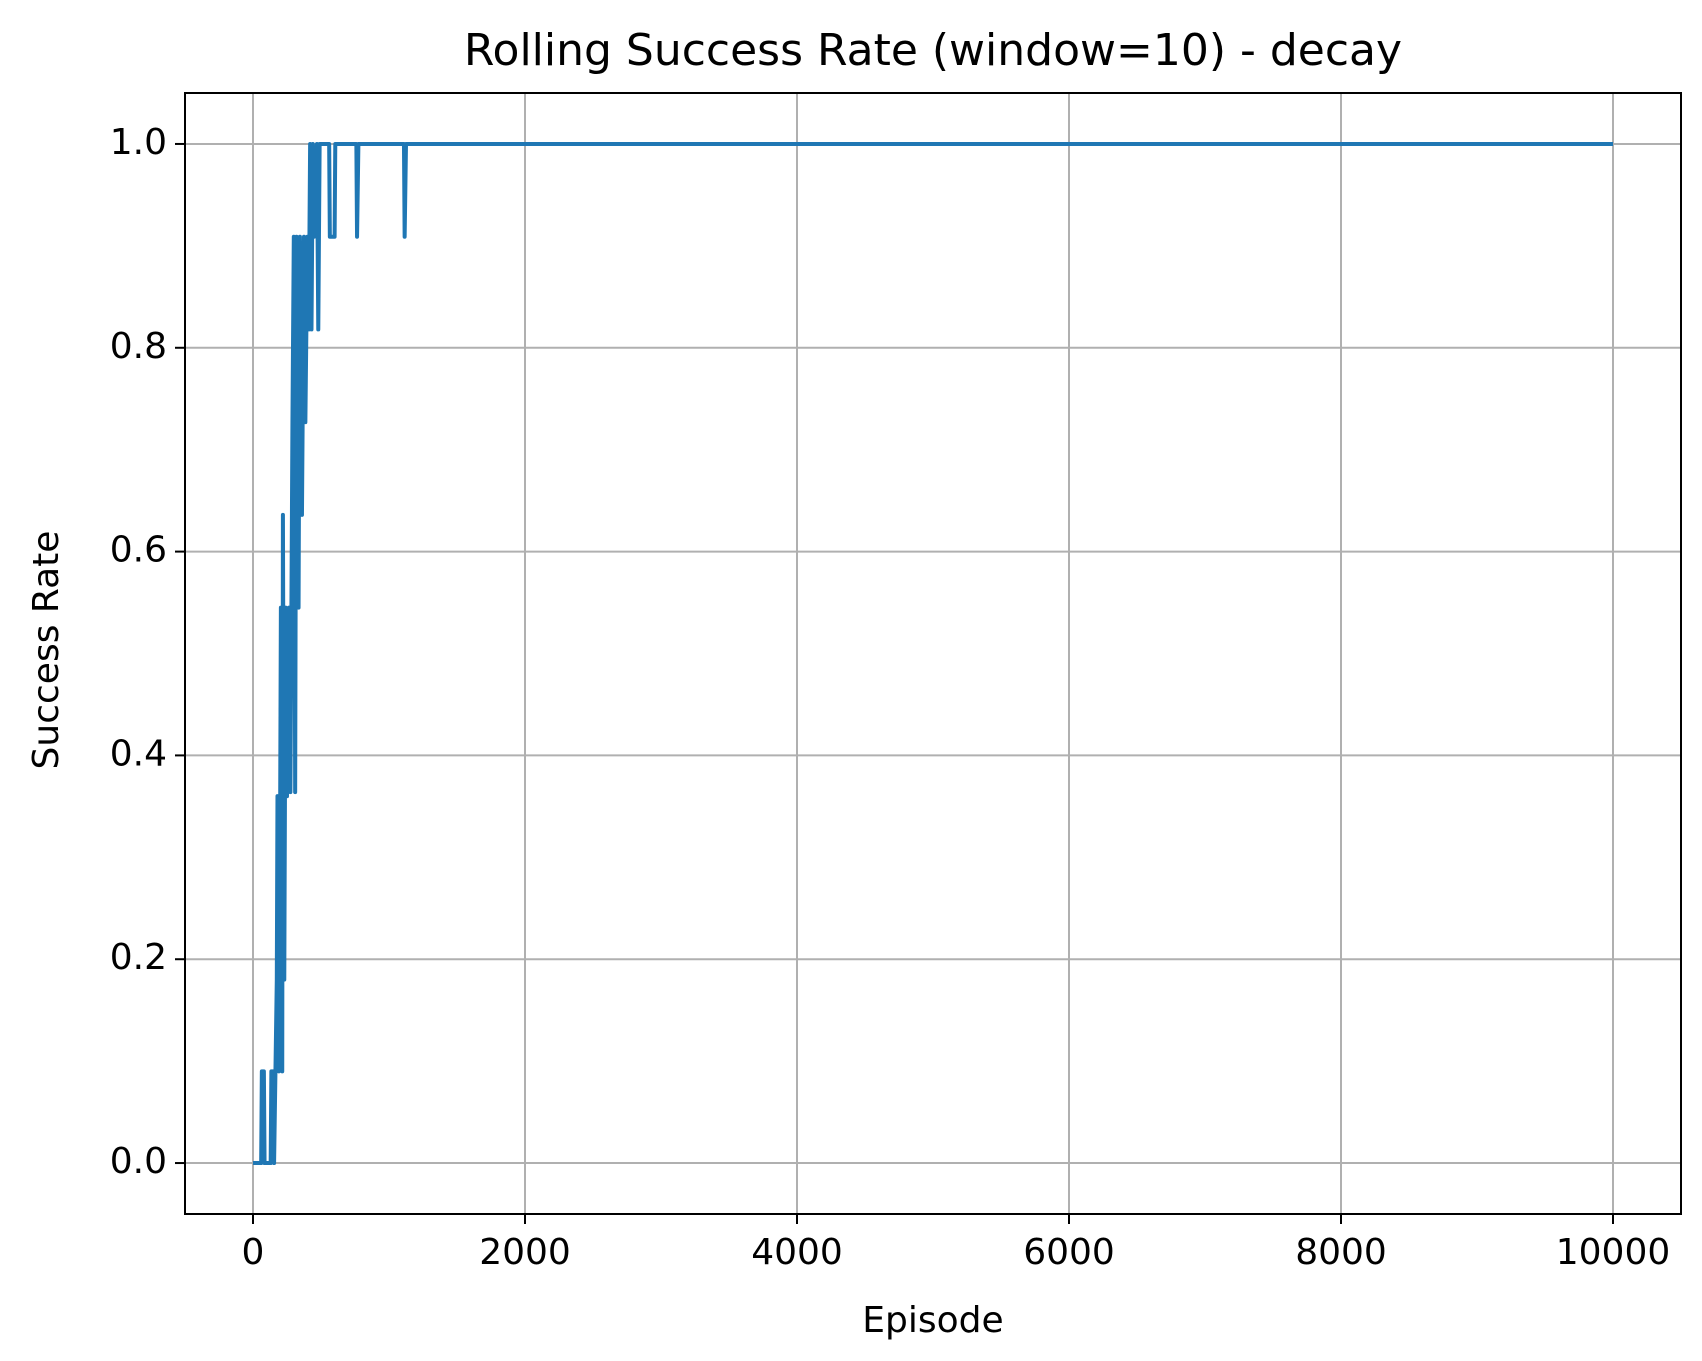 The height and width of the screenshot is (1361, 1702). I want to click on y-tick-label: 0.4, so click(138, 753).